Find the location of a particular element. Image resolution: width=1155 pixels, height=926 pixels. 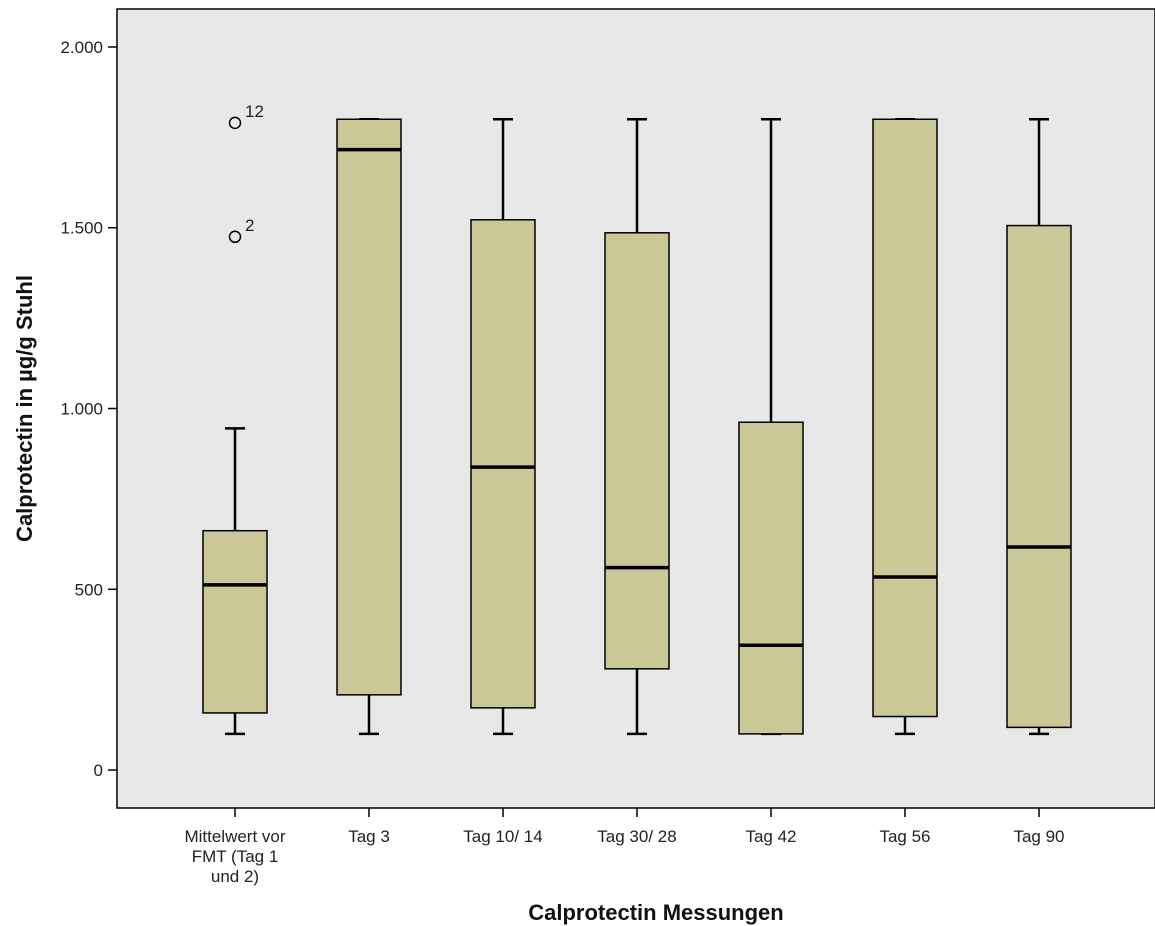

x-tick-label: Mittelwert vor FMT (Tag 1 und 2) is located at coordinates (234, 856).